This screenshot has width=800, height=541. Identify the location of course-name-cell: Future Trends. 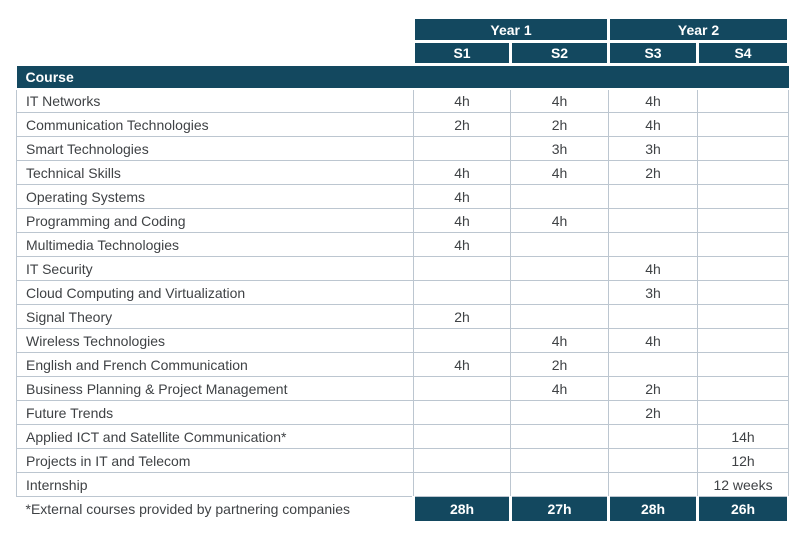
(215, 412).